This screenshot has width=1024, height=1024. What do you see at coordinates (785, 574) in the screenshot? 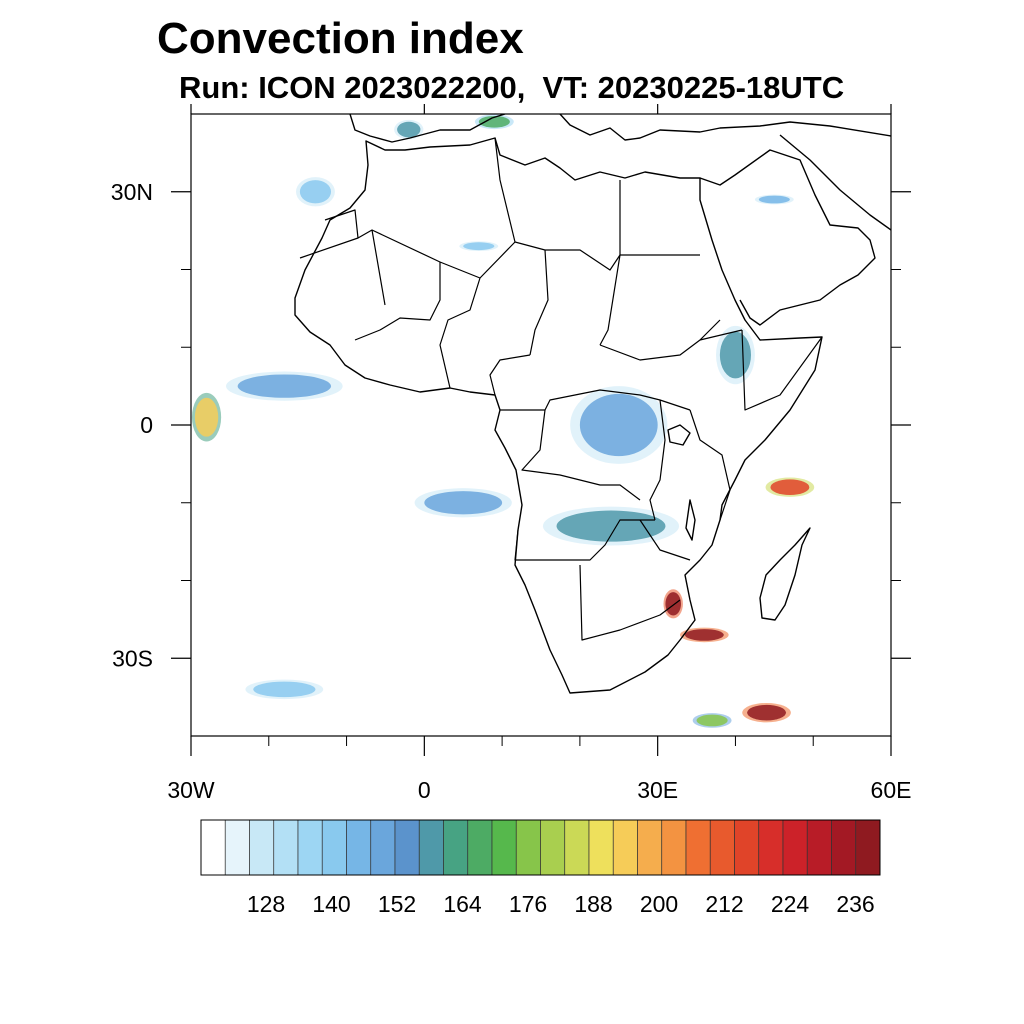
I see `madagascar-coastline` at bounding box center [785, 574].